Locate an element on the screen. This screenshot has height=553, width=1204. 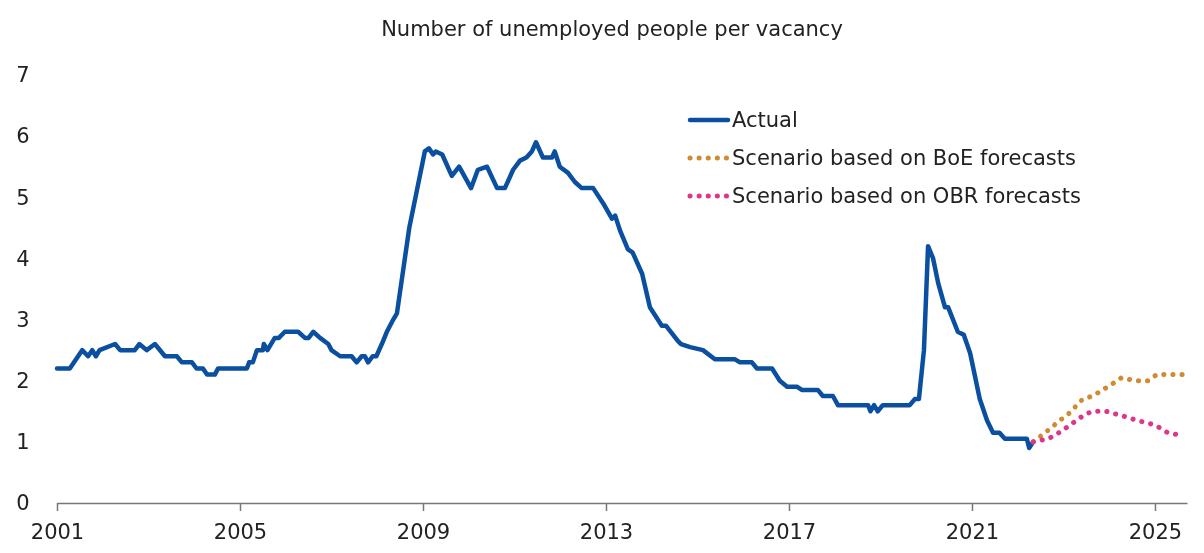
y-tick-label: 7 is located at coordinates (23, 75).